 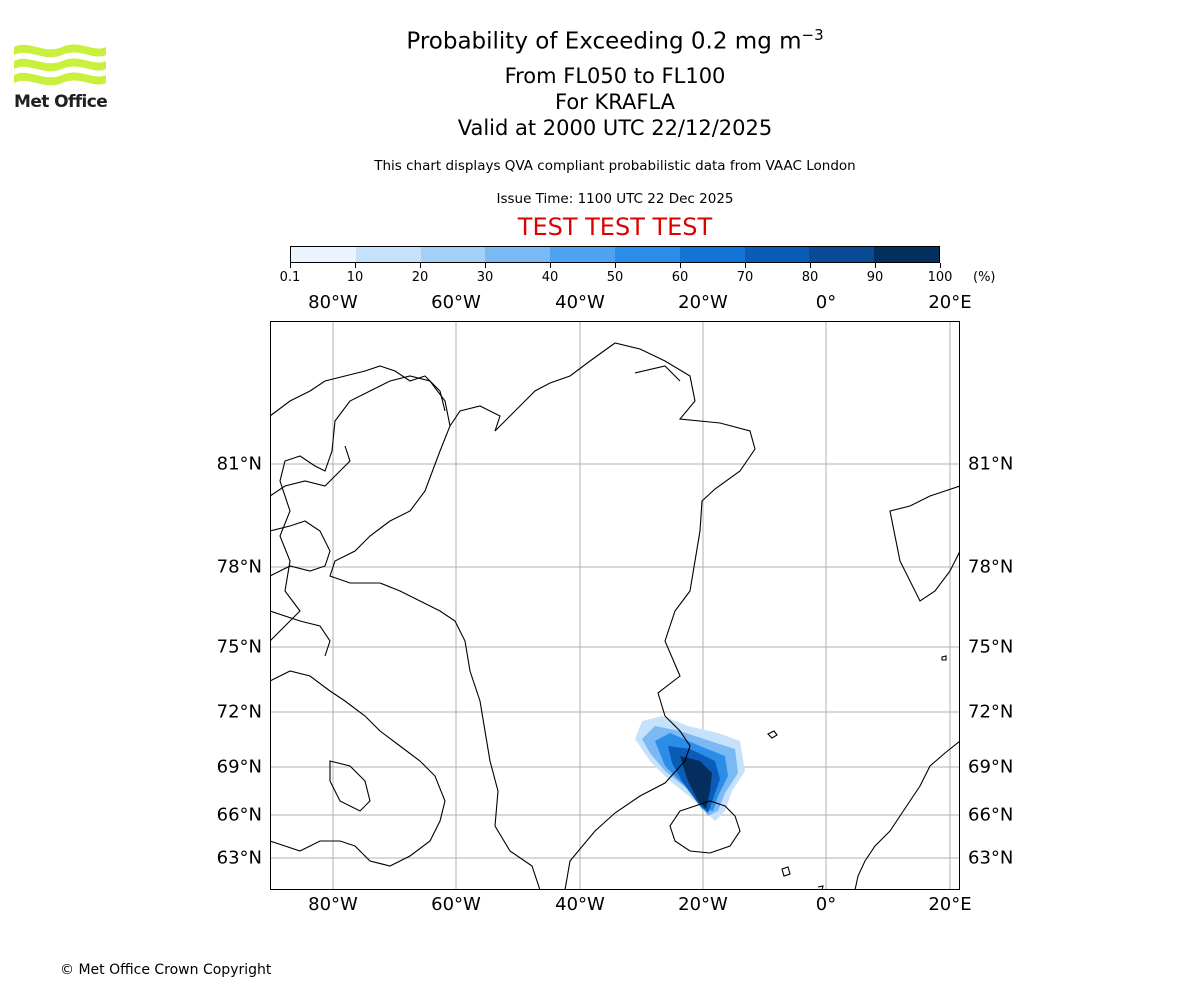 I want to click on colorbar-tick-label: 40, so click(x=550, y=277).